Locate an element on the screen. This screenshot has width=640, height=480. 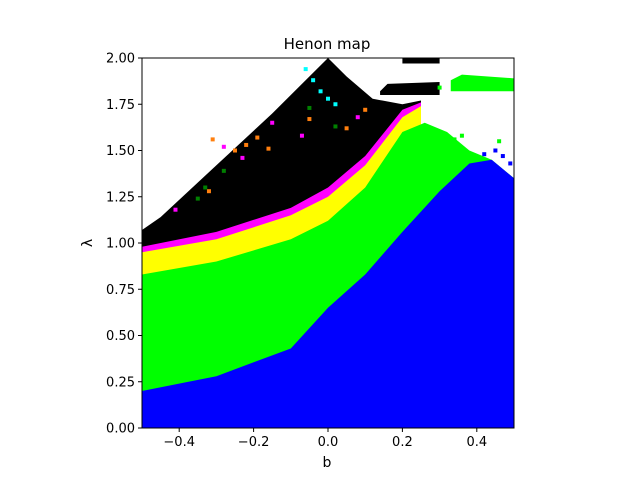
y-tick-label: 0.00 is located at coordinates (120, 429).